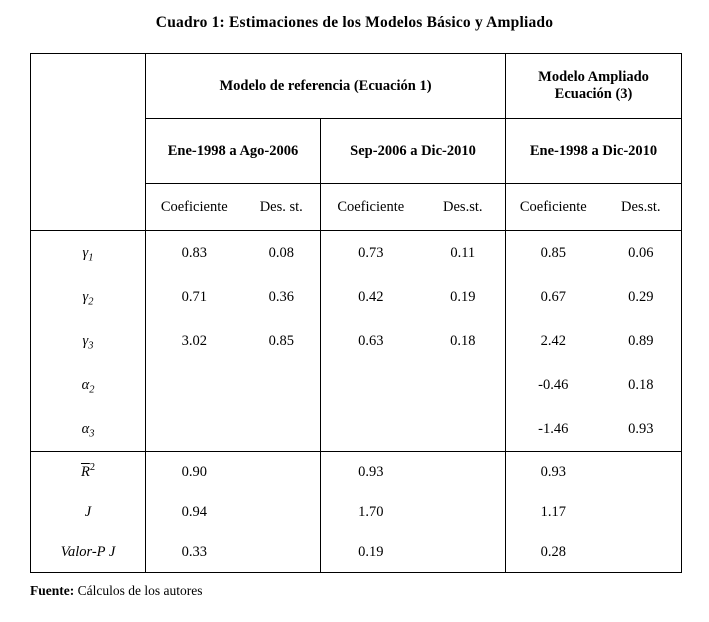 Image resolution: width=709 pixels, height=622 pixels. I want to click on value-cell: 3.02, so click(194, 340).